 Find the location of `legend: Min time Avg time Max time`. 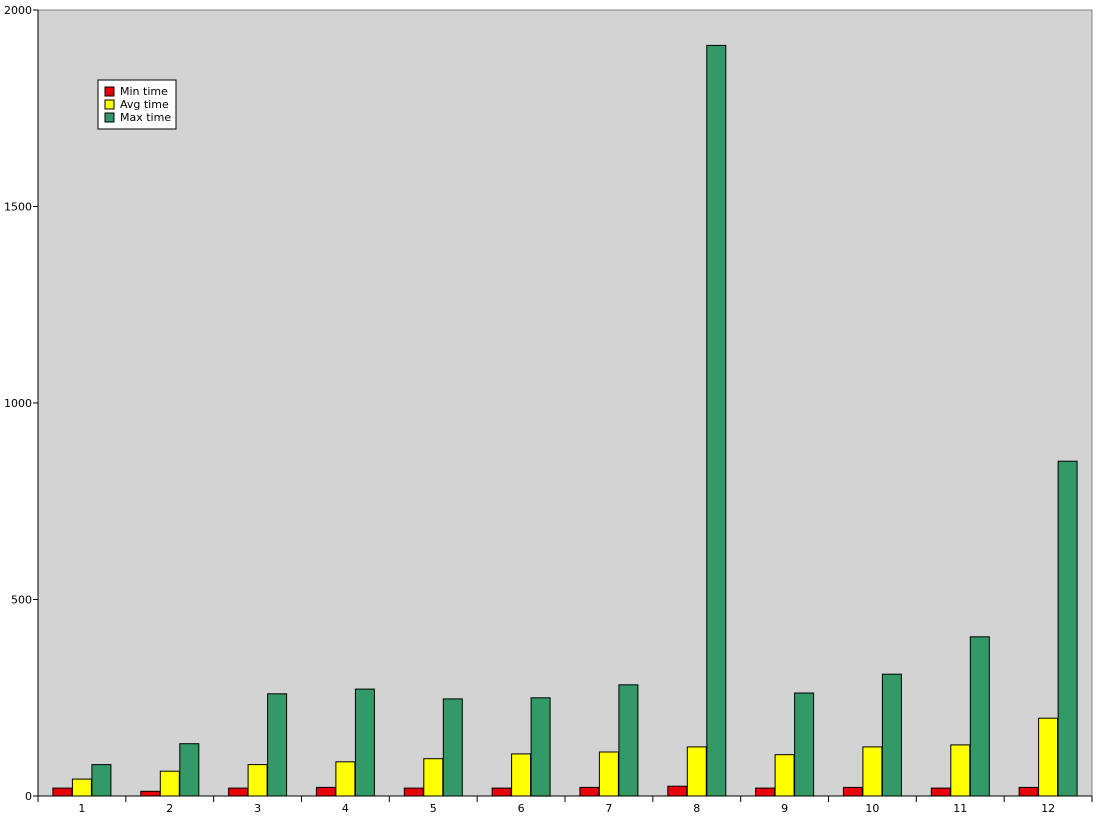

legend: Min time Avg time Max time is located at coordinates (137, 104).